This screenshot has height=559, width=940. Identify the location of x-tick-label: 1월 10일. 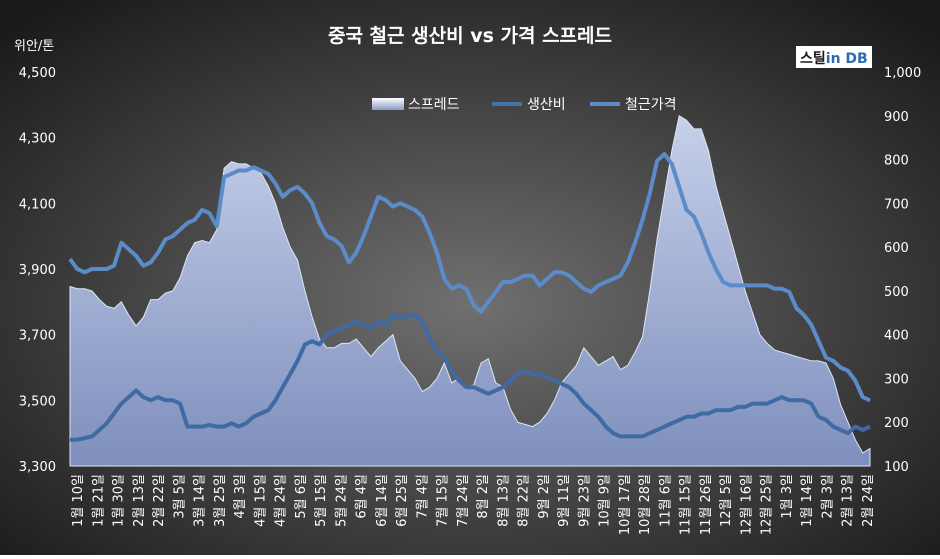
(78, 500).